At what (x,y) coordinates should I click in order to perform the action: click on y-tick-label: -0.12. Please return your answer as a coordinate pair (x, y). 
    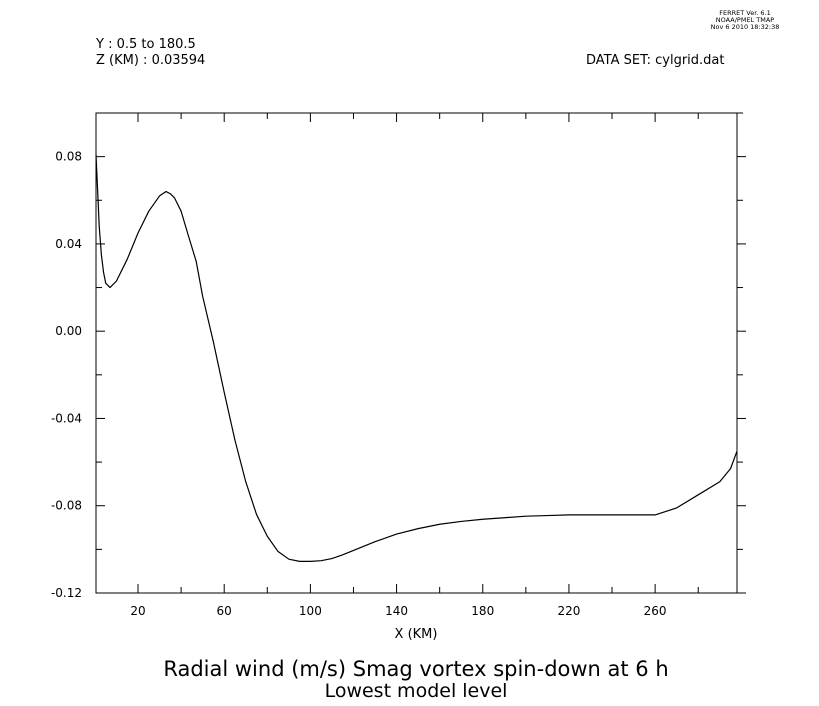
    Looking at the image, I should click on (66, 593).